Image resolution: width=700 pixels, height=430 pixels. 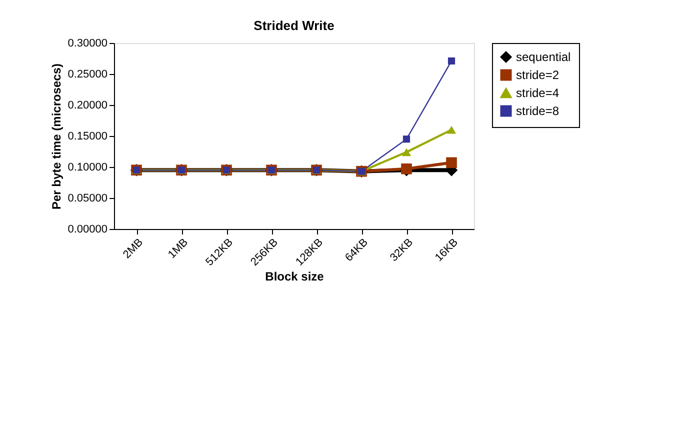 I want to click on legend-label: sequential, so click(x=543, y=57).